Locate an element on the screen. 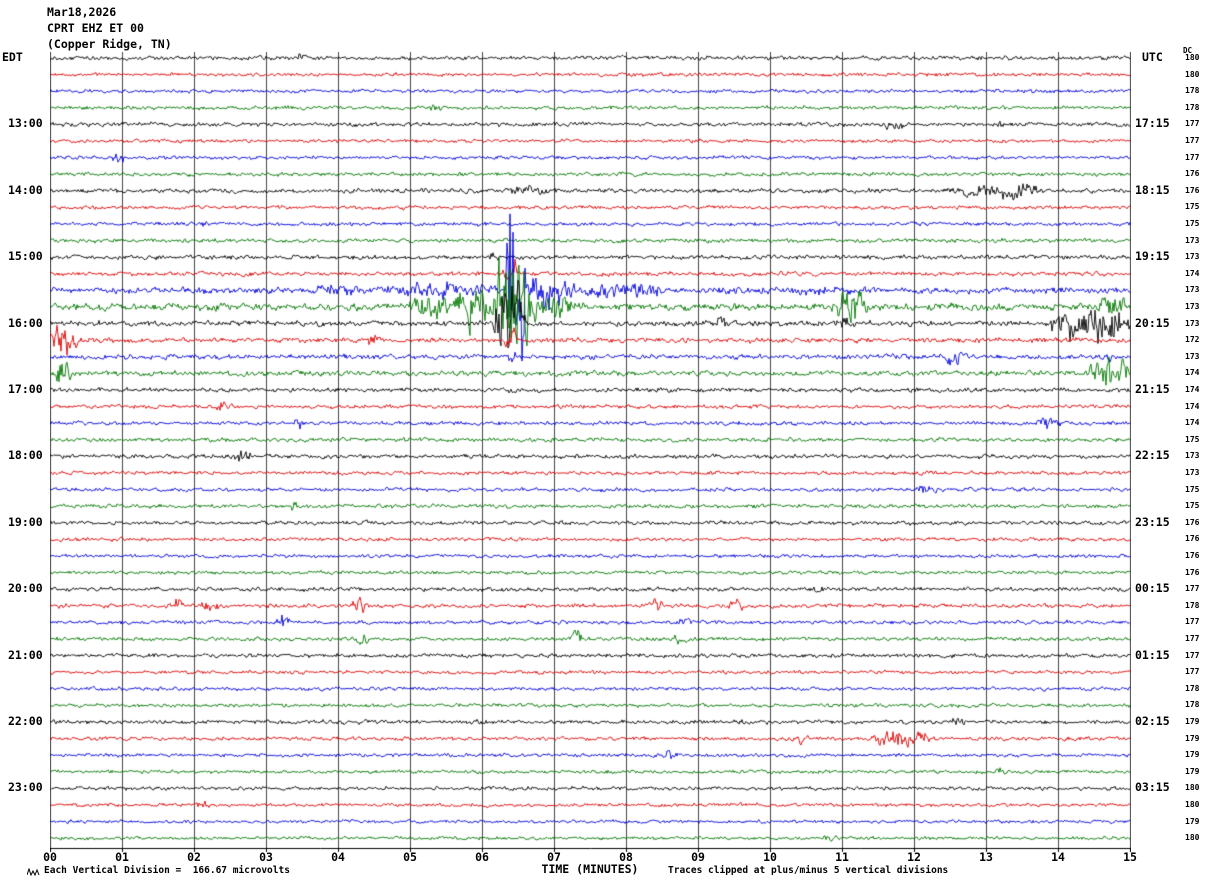  x-tick-label: 11 is located at coordinates (842, 857).